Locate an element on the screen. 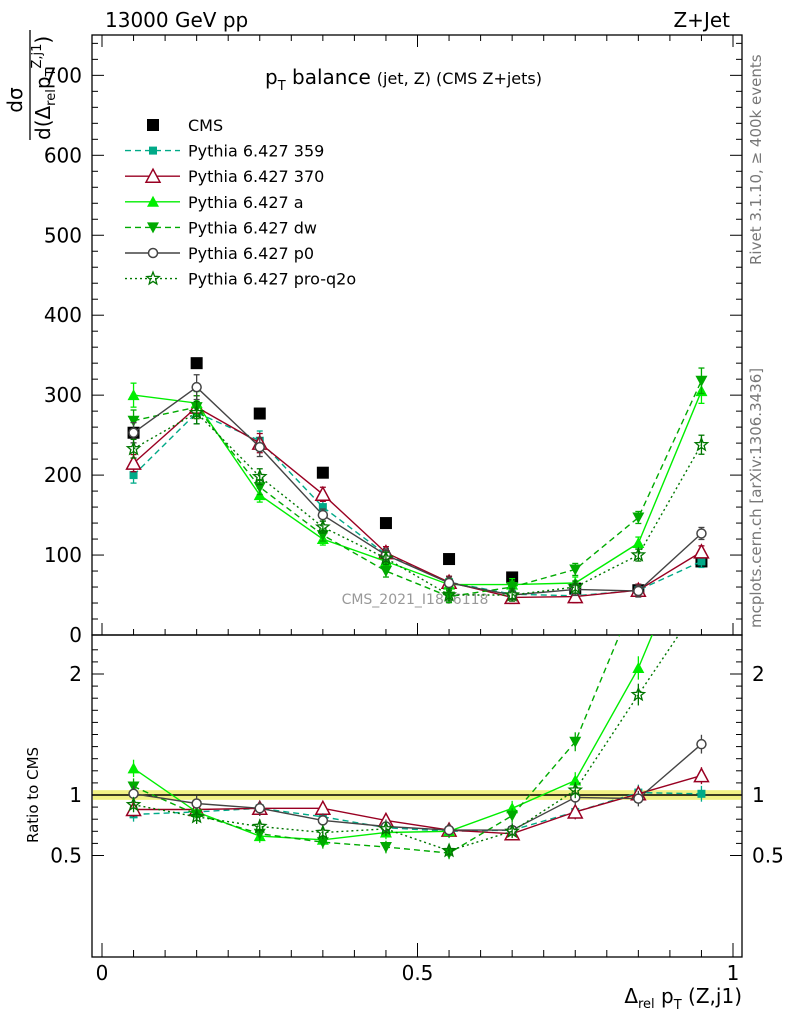  legend-item-pa: Pythia 6.427 a is located at coordinates (214, 202).